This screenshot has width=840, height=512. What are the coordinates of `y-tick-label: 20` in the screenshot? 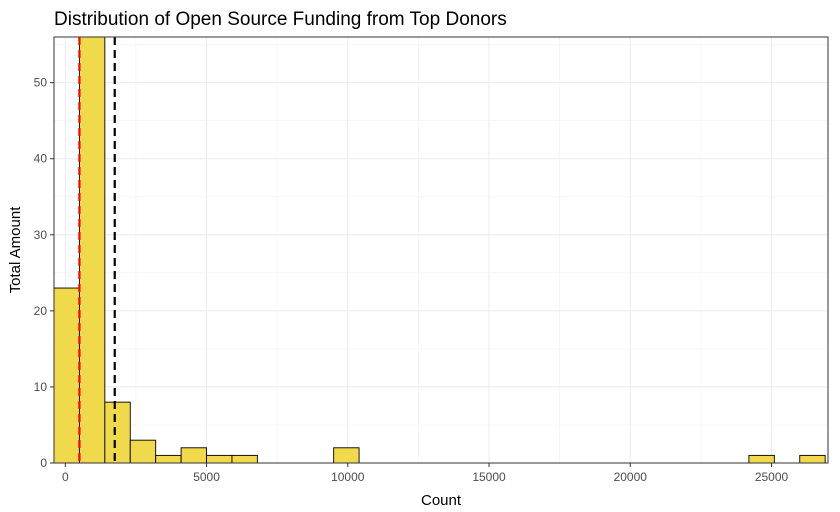 It's located at (41, 311).